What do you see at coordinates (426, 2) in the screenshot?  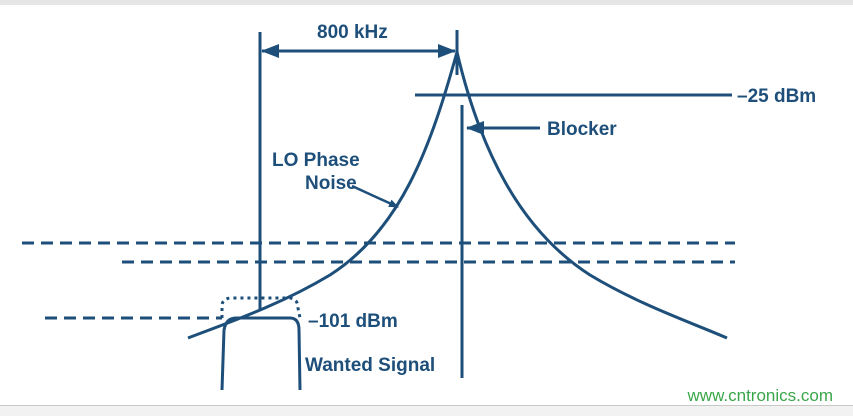 I see `top-border` at bounding box center [426, 2].